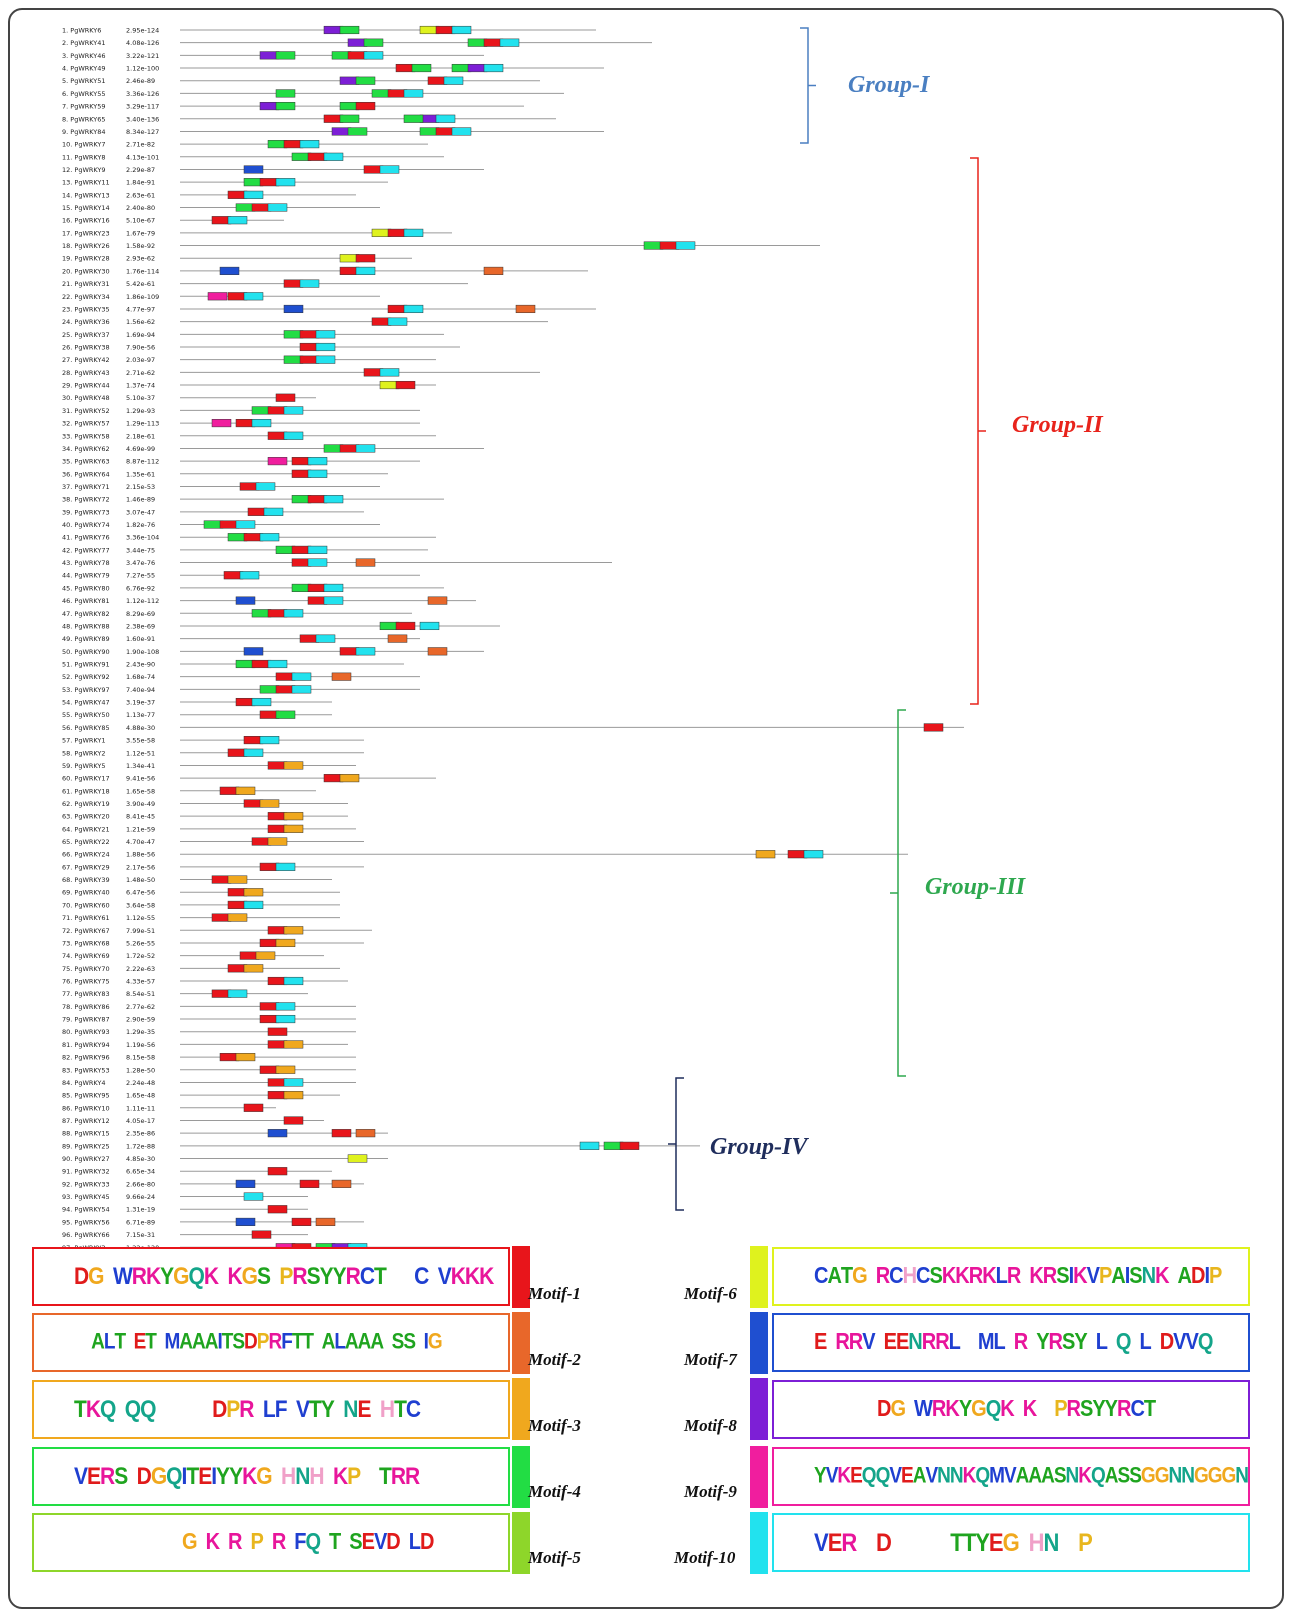 This screenshot has width=1295, height=1617. Describe the element at coordinates (86, 1146) in the screenshot. I see `gene-name: 89. PgWRKY25` at that location.